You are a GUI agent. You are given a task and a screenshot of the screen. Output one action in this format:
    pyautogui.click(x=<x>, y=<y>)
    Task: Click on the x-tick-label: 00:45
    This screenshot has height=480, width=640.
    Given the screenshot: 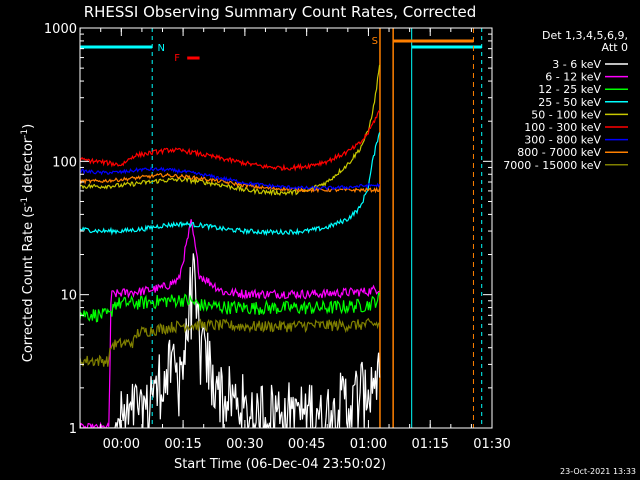 What is the action you would take?
    pyautogui.click(x=306, y=444)
    